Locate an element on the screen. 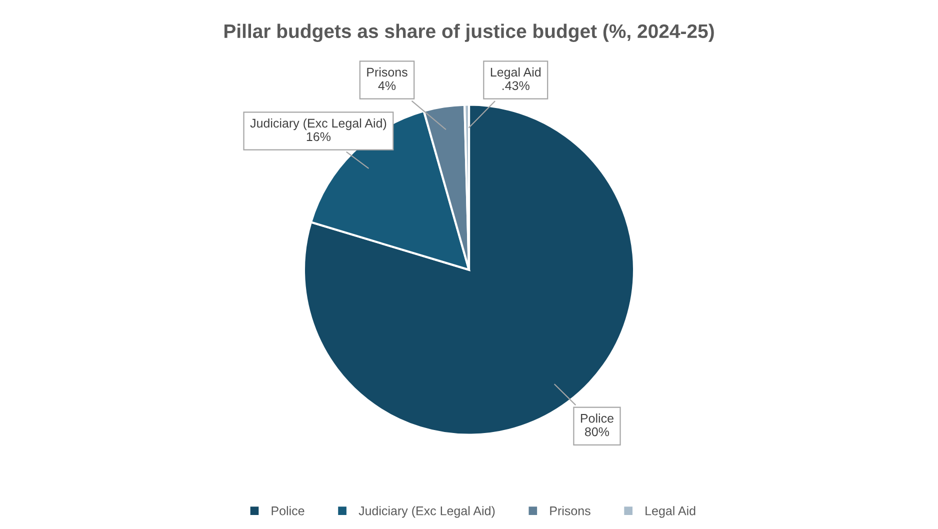  chart-title: Pillar budgets as share of justice budget (%, 2024-25) is located at coordinates (469, 33).